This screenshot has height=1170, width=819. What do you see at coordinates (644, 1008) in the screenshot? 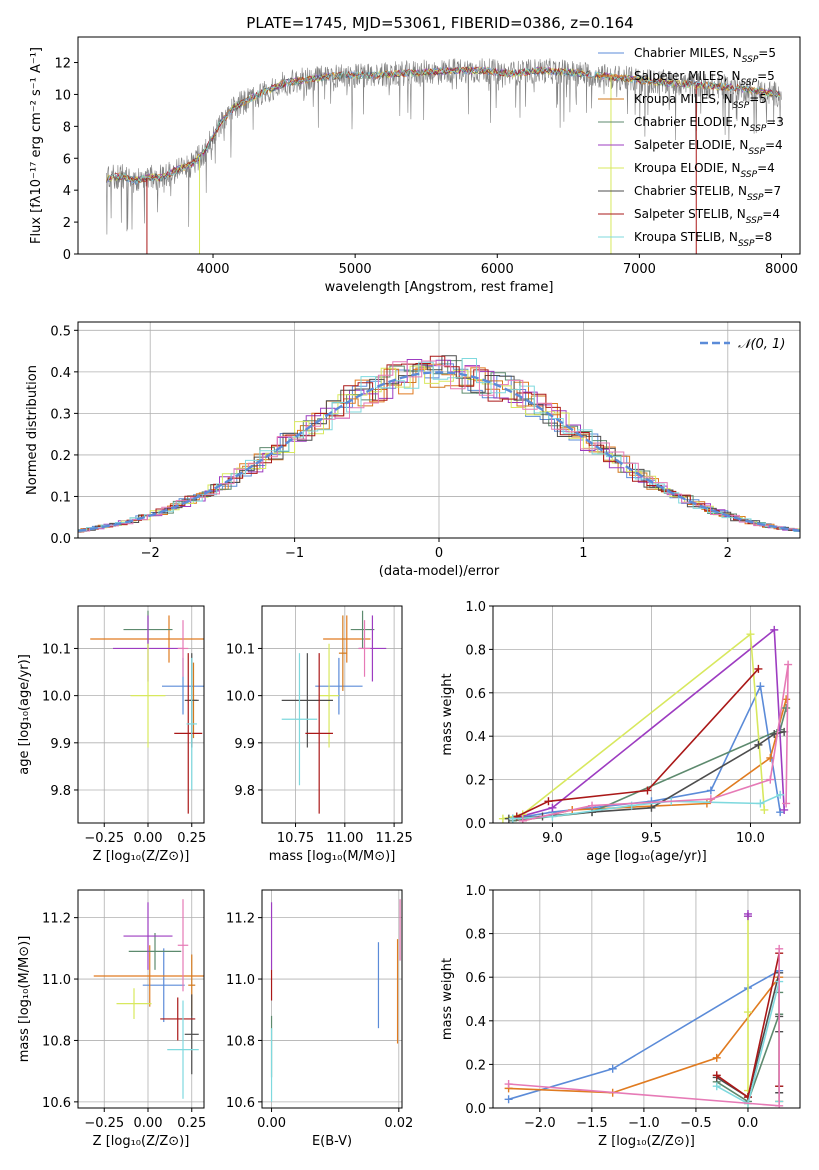
I see `weight-group` at bounding box center [644, 1008].